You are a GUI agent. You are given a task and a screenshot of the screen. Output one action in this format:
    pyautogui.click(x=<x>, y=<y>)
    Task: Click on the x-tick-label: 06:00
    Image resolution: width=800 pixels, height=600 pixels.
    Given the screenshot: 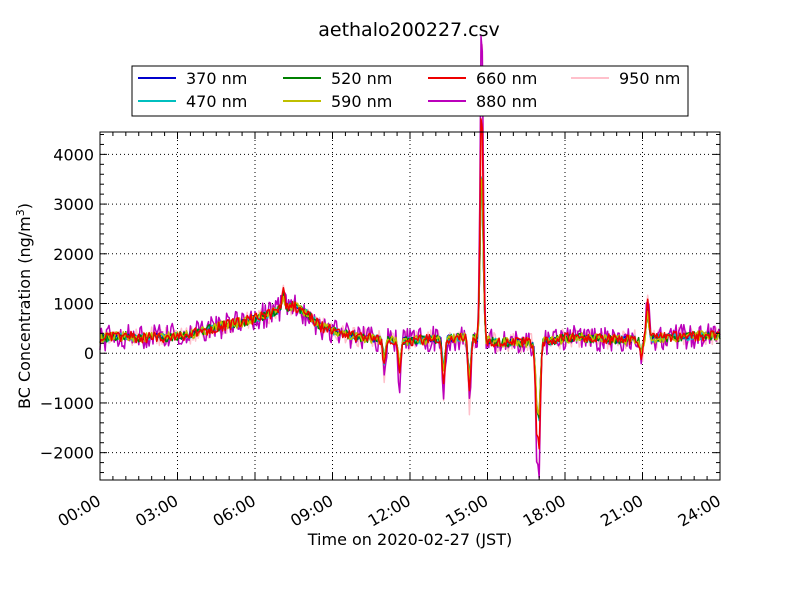 What is the action you would take?
    pyautogui.click(x=234, y=511)
    